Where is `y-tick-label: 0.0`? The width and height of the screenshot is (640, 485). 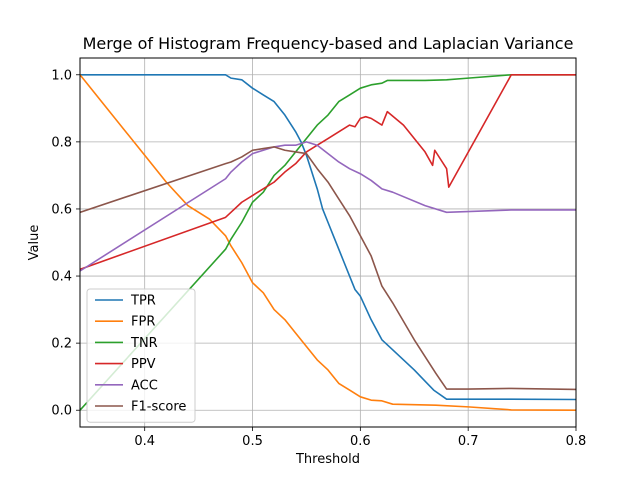 y-tick-label: 0.0 is located at coordinates (61, 411).